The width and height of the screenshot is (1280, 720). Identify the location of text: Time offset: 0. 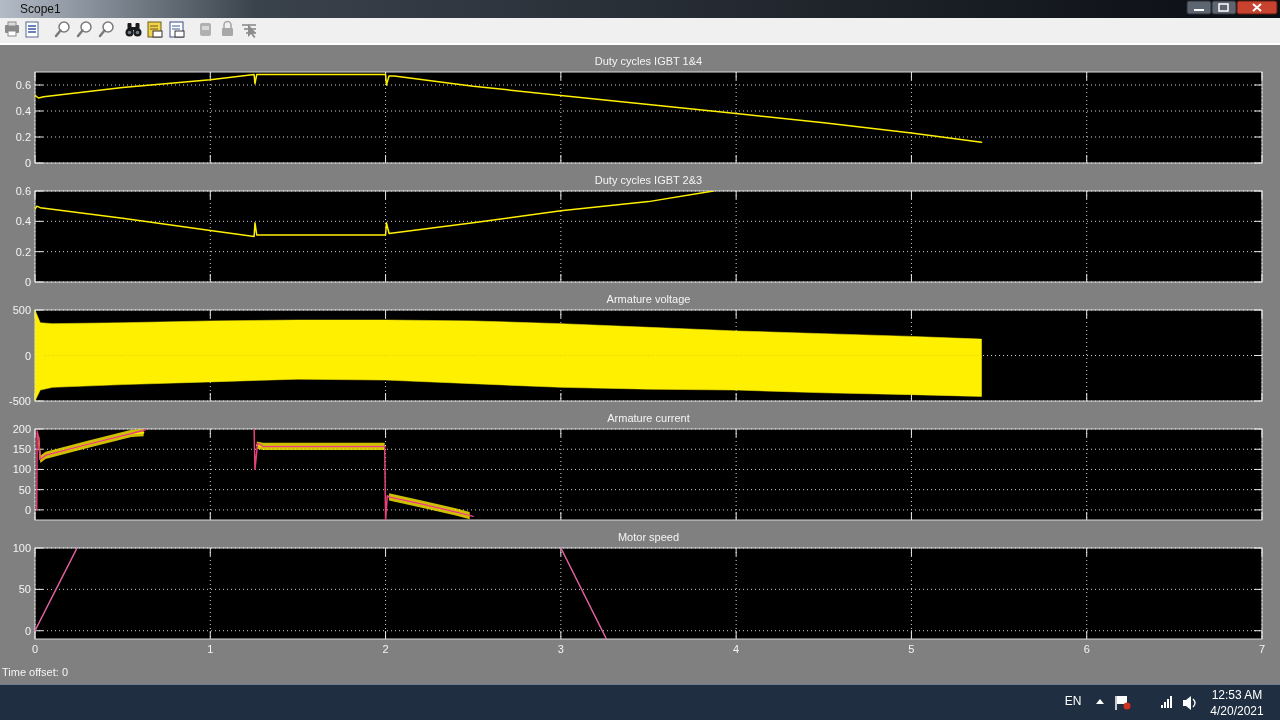
(35, 672).